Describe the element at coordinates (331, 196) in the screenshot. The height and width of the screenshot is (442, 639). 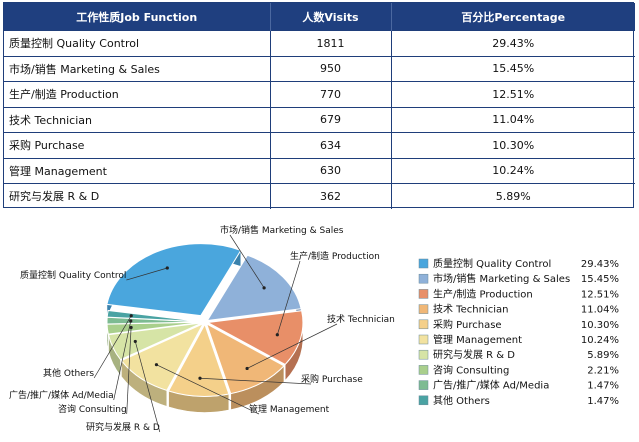
I see `cell-visits: 362` at that location.